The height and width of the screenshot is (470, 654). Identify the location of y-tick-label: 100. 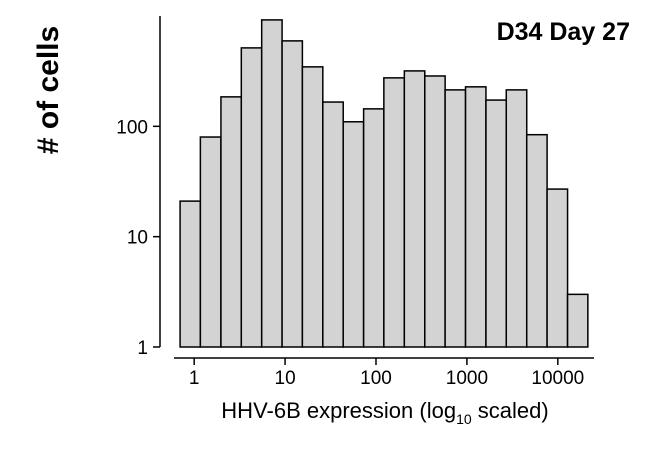
(132, 127).